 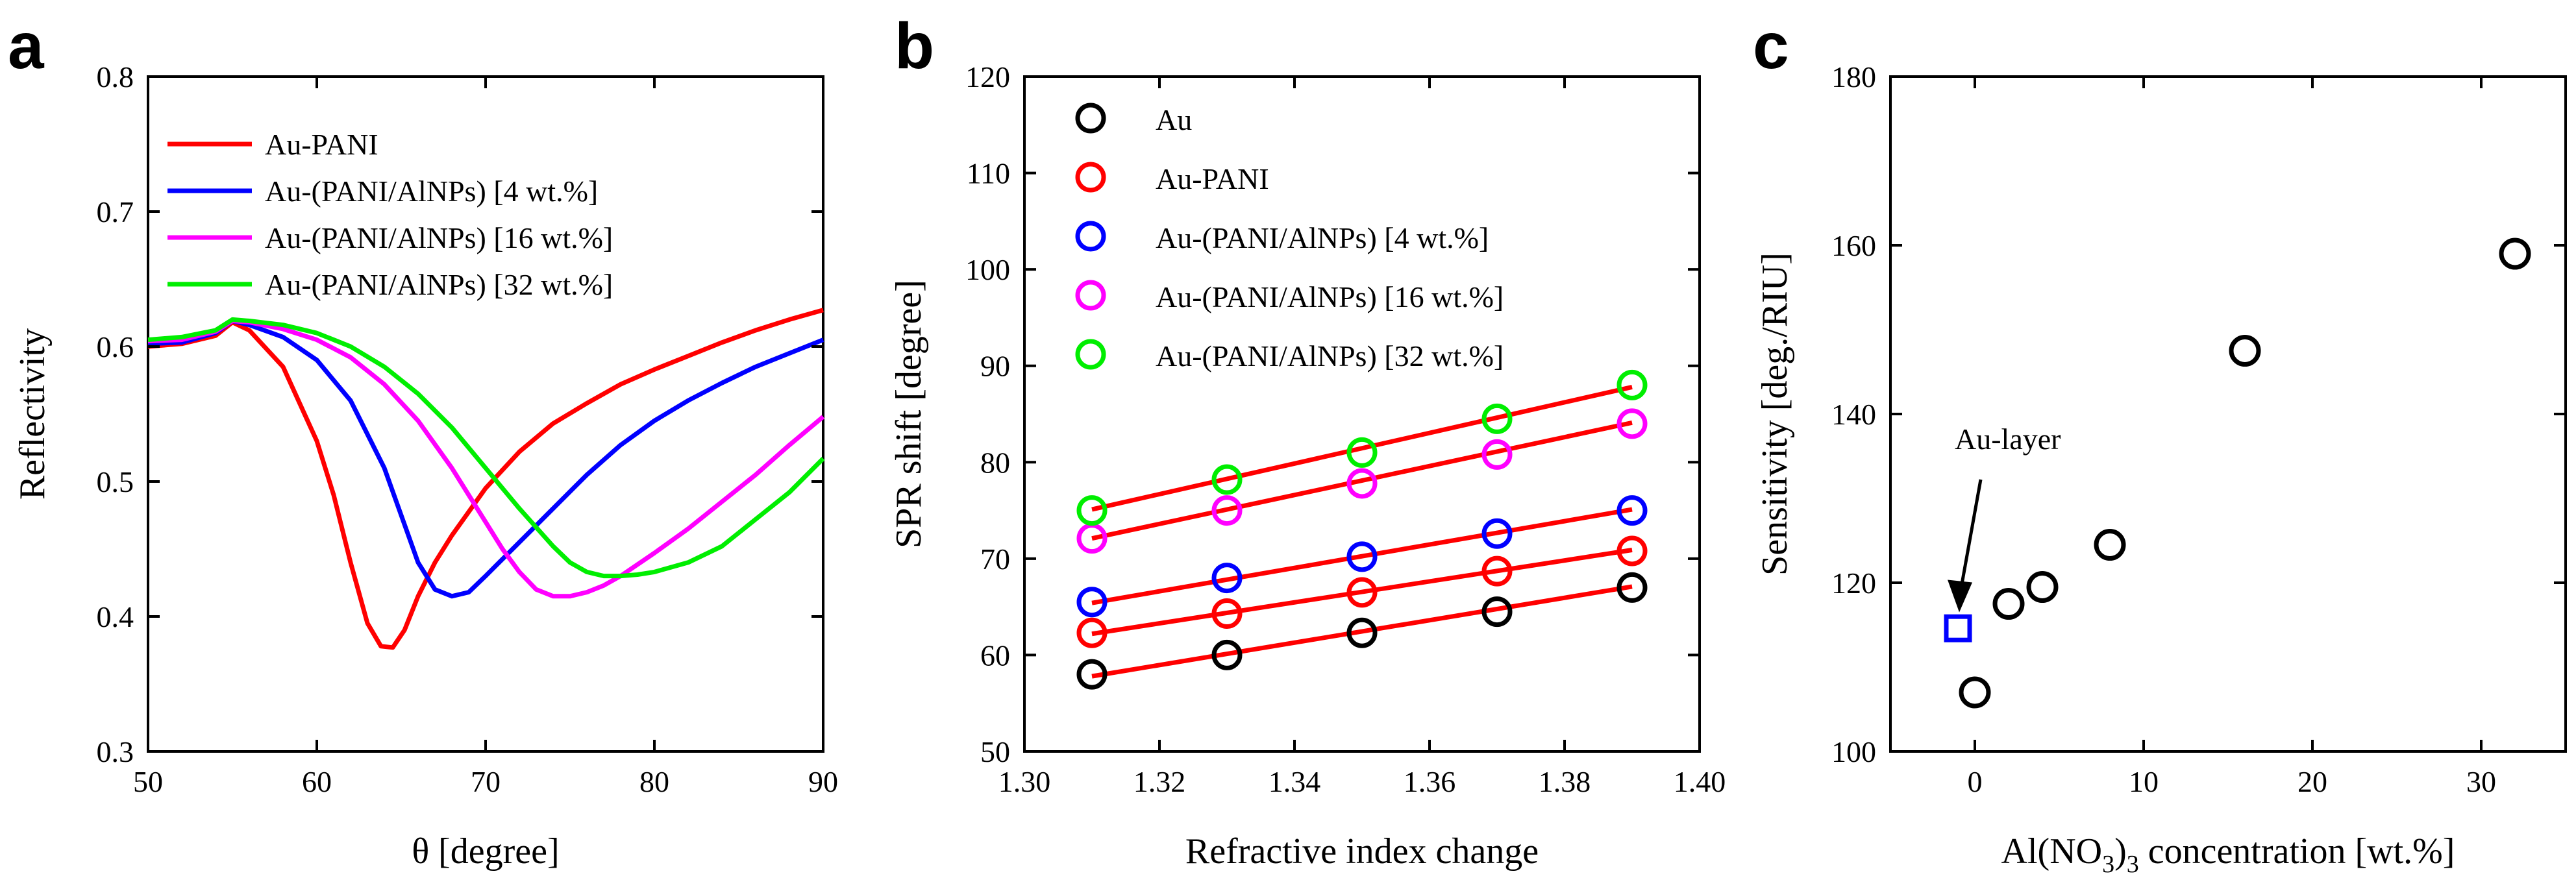 I want to click on panel-a-legend-label-2: Au-(PANI/AlNPs) [4 wt.%], so click(x=431, y=191).